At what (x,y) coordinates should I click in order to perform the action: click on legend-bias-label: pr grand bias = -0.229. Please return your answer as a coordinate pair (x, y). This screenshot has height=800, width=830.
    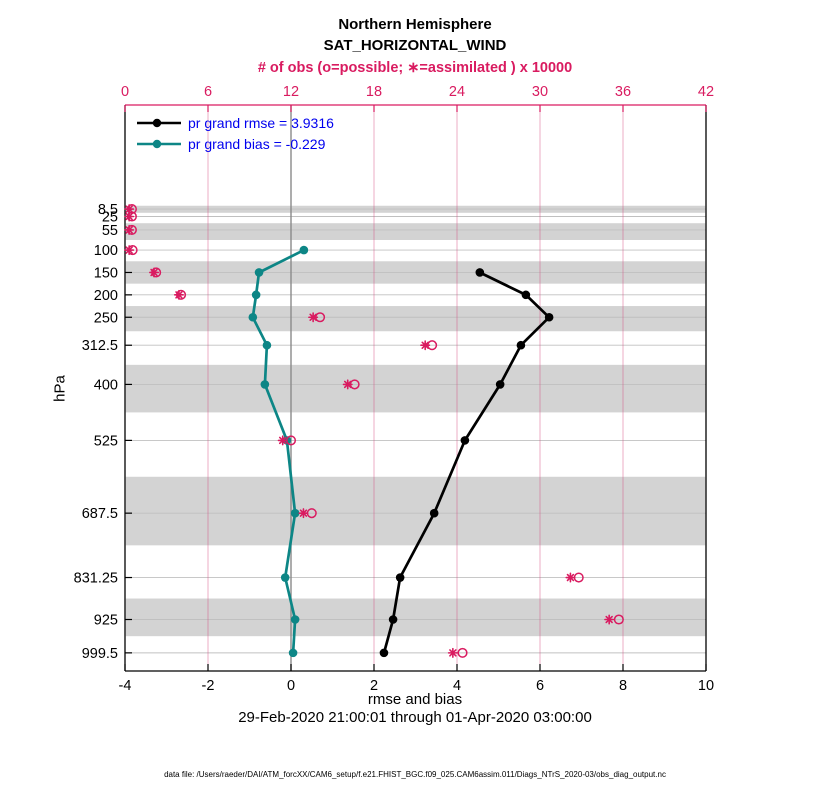
    Looking at the image, I should click on (257, 143).